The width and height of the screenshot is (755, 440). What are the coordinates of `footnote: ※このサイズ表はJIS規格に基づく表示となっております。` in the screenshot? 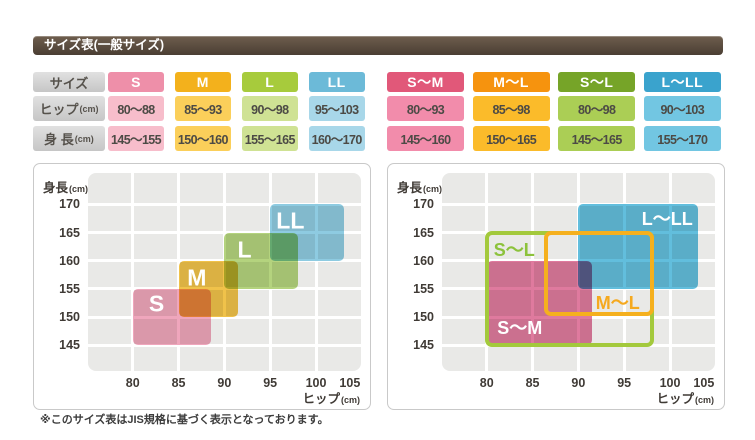 It's located at (184, 420).